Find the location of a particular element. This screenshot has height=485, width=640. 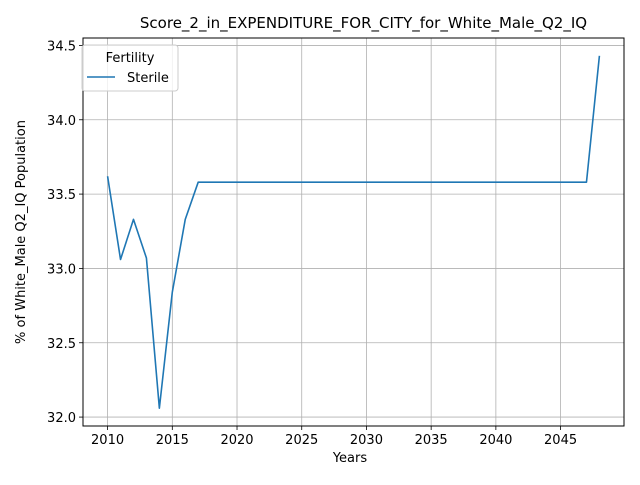

legend-title: Fertility is located at coordinates (130, 58).